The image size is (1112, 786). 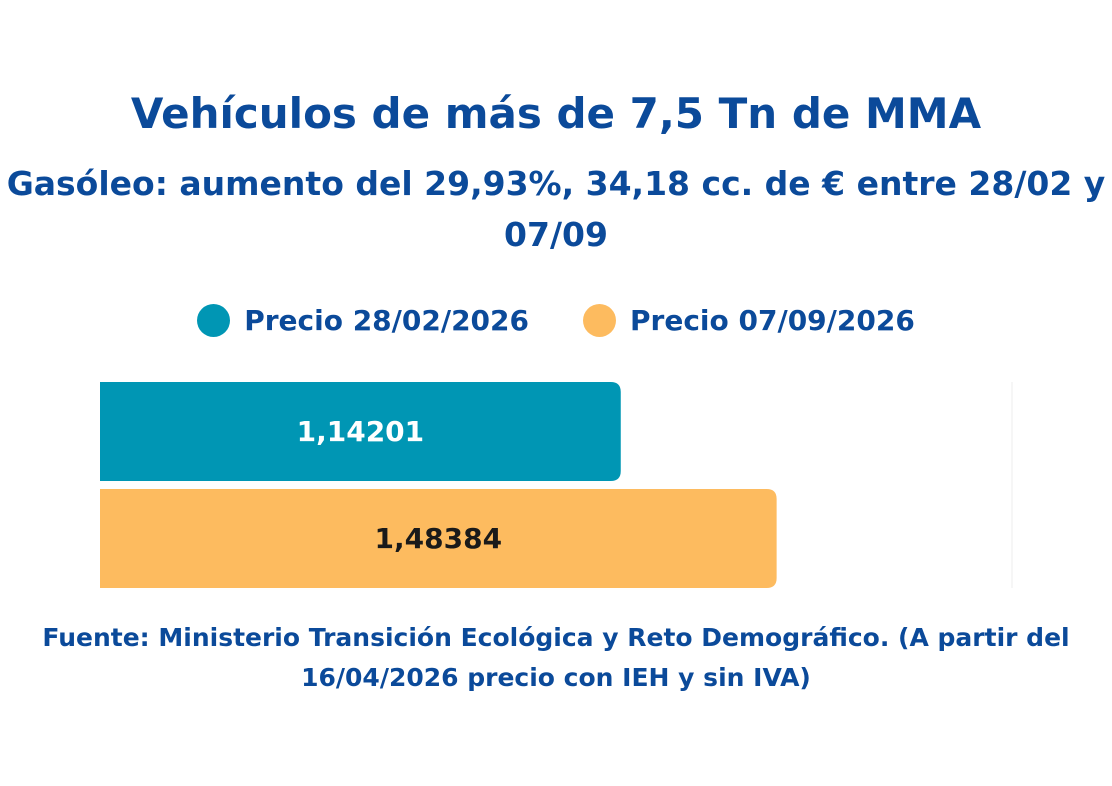 What do you see at coordinates (386, 320) in the screenshot?
I see `legend-label-series-1: Precio 28/02/2026` at bounding box center [386, 320].